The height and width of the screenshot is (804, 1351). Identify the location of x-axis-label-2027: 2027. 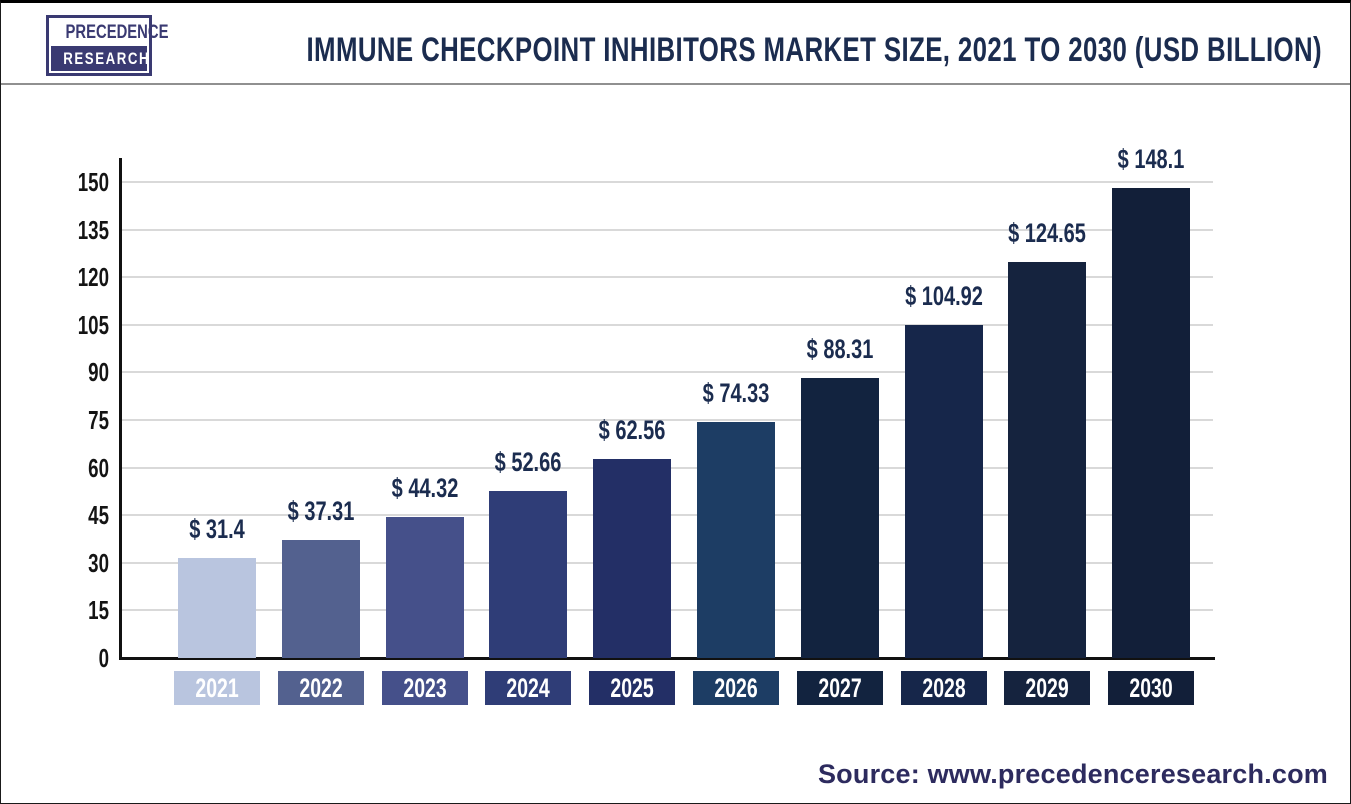
(839, 688).